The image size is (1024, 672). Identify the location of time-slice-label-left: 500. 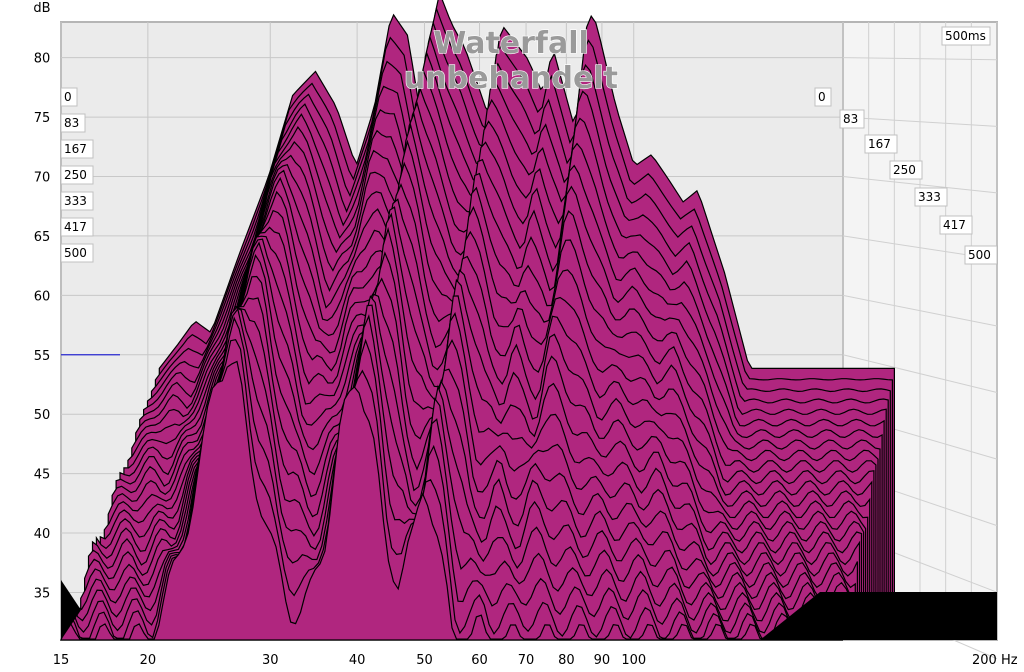
(75, 253).